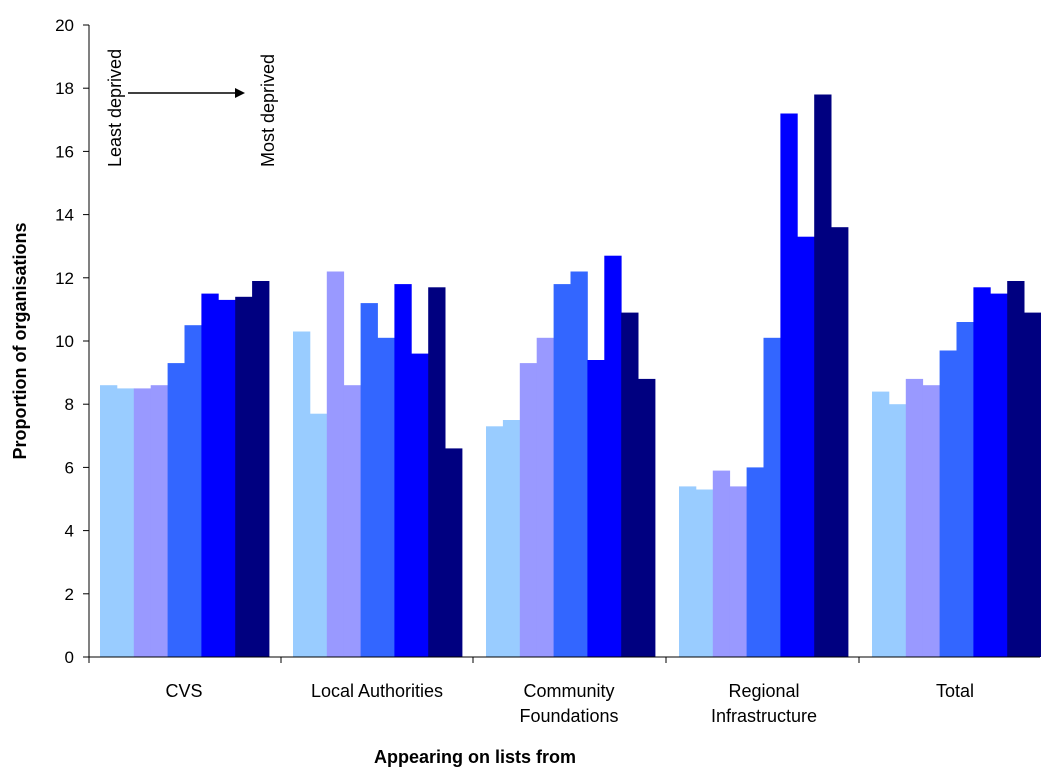  What do you see at coordinates (69, 467) in the screenshot?
I see `y-tick-label: 6` at bounding box center [69, 467].